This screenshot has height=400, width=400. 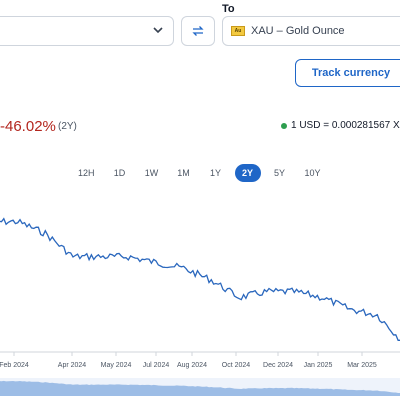 I want to click on range-2y: 2Y, so click(x=247, y=173).